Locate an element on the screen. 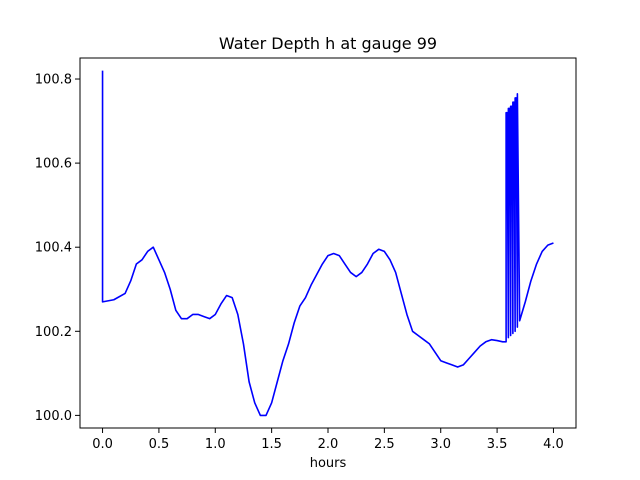 Image resolution: width=640 pixels, height=480 pixels. x-tick-label: 3.5 is located at coordinates (497, 444).